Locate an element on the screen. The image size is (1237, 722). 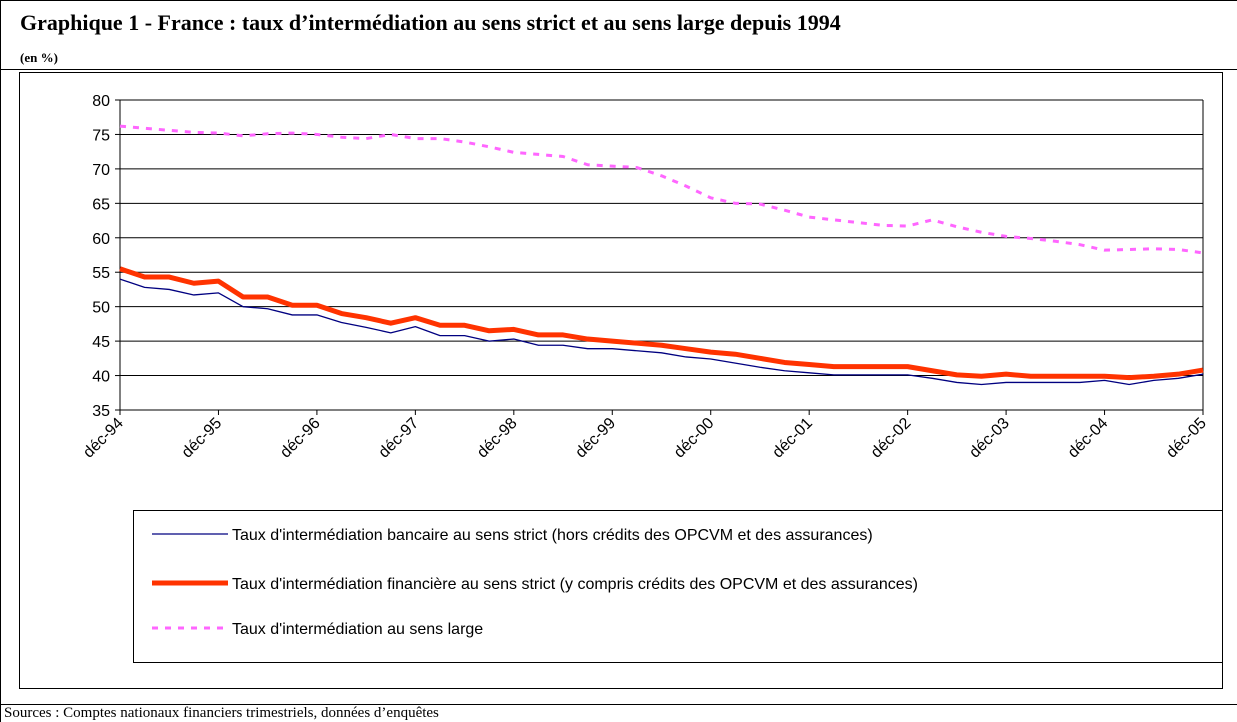
y-tick-label: 50 is located at coordinates (101, 308).